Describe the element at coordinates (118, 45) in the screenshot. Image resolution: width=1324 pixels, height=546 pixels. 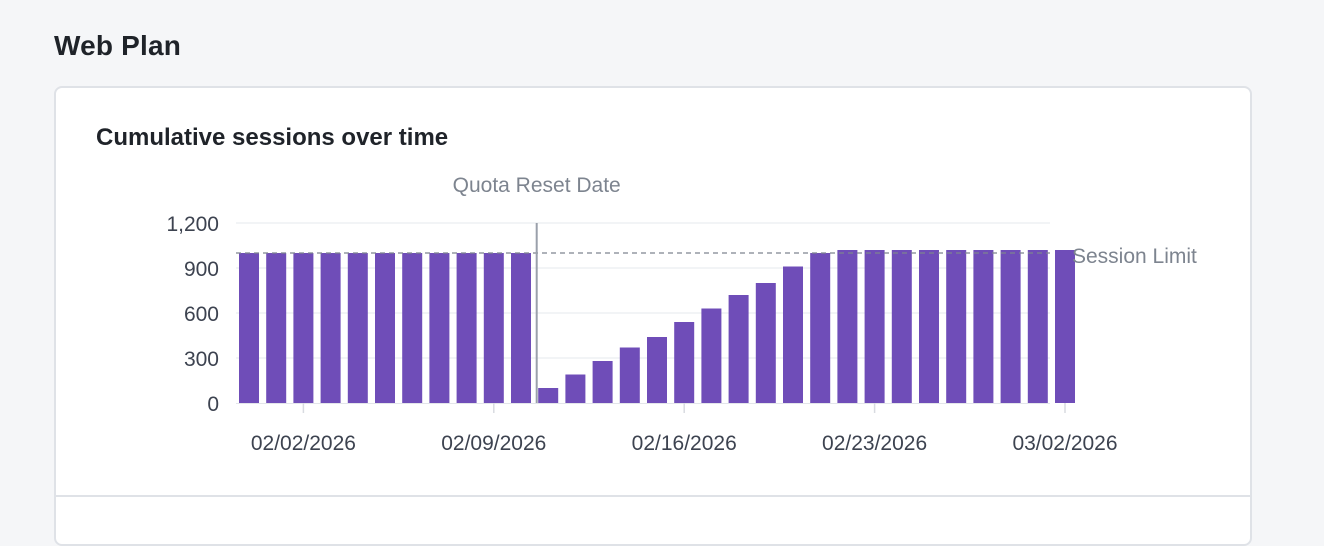
I see `page-title: Web Plan` at that location.